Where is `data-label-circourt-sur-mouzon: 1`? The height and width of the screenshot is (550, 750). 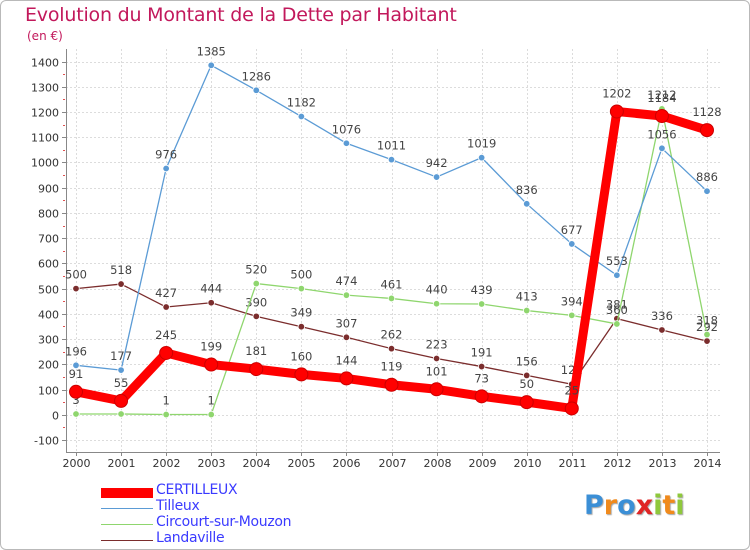 data-label-circourt-sur-mouzon: 1 is located at coordinates (165, 401).